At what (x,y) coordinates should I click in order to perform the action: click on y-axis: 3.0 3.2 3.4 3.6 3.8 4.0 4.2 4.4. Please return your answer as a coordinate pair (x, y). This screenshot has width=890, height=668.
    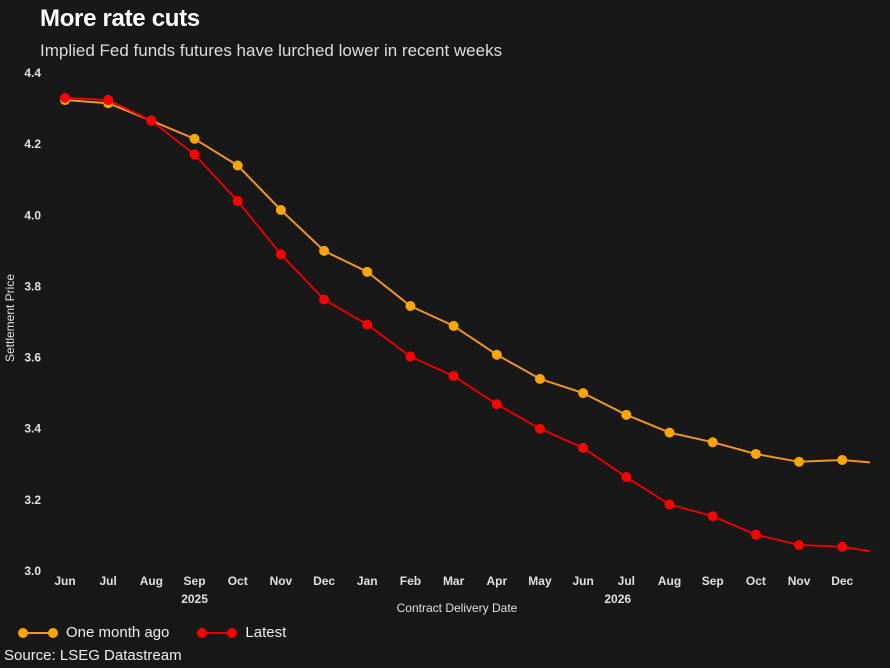
    Looking at the image, I should click on (32, 322).